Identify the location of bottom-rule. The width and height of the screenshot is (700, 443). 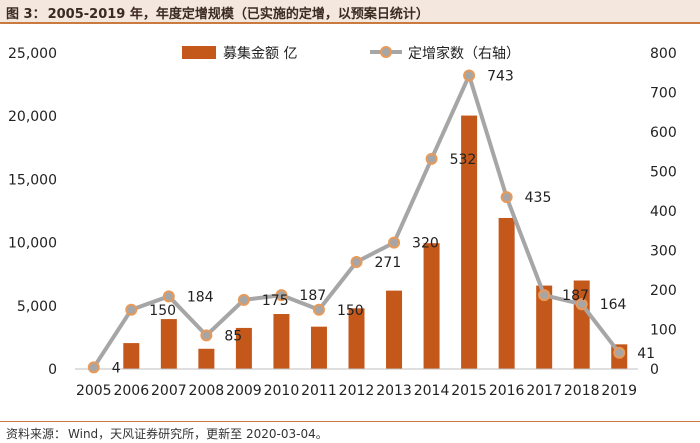
(350, 421).